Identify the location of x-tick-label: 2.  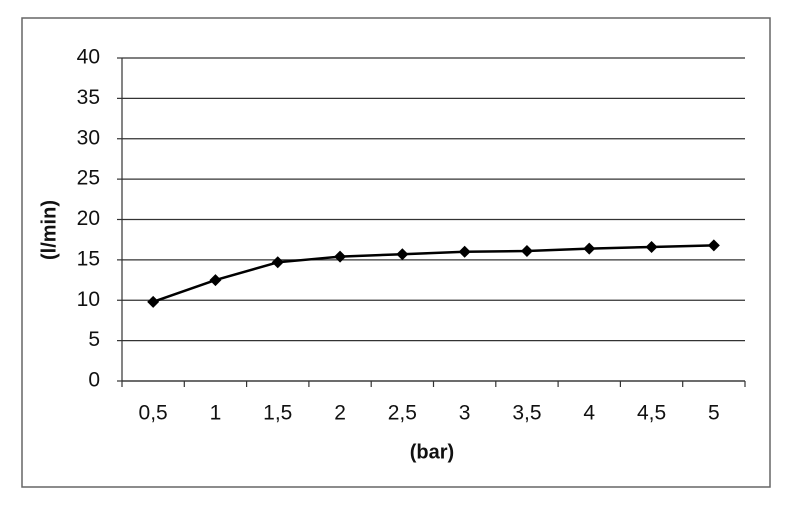
(340, 413).